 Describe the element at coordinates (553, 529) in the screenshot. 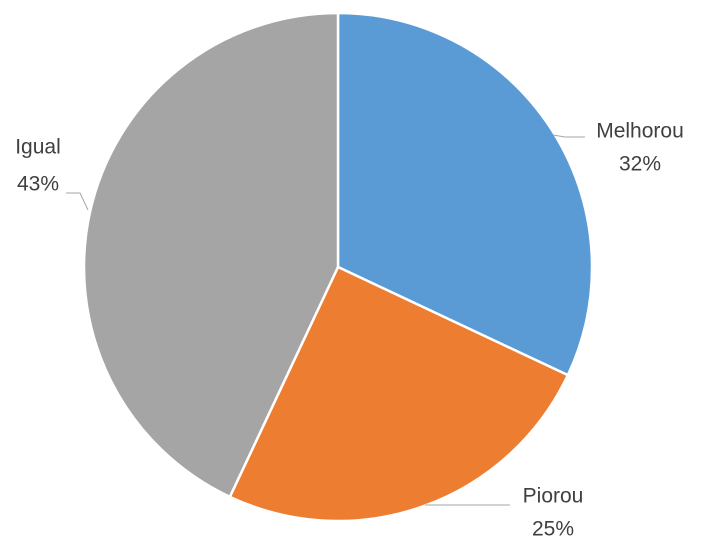

I see `value-label: 25%` at that location.